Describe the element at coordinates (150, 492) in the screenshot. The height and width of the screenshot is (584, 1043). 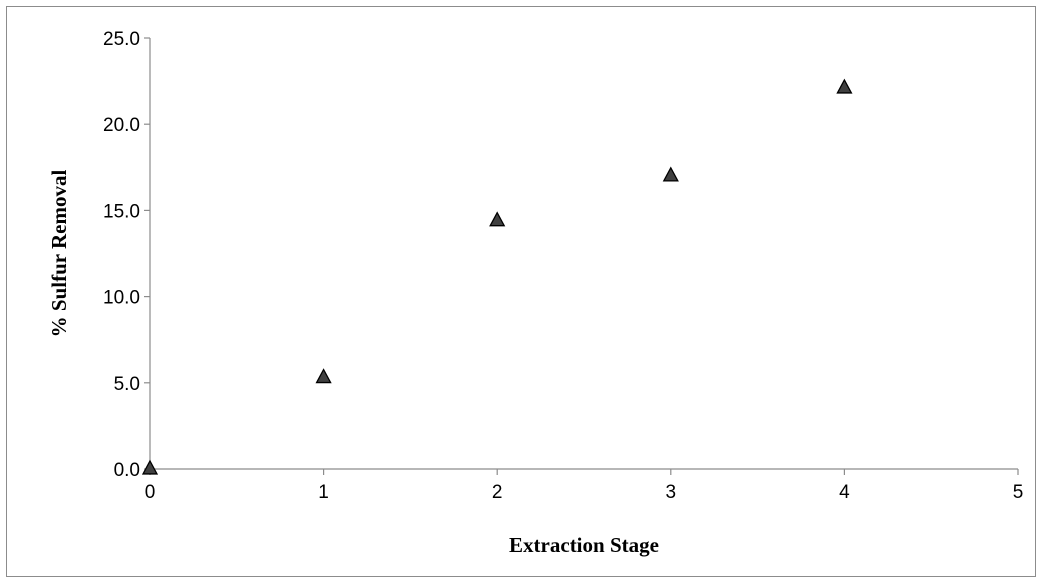
I see `x-tick-label: 0` at that location.